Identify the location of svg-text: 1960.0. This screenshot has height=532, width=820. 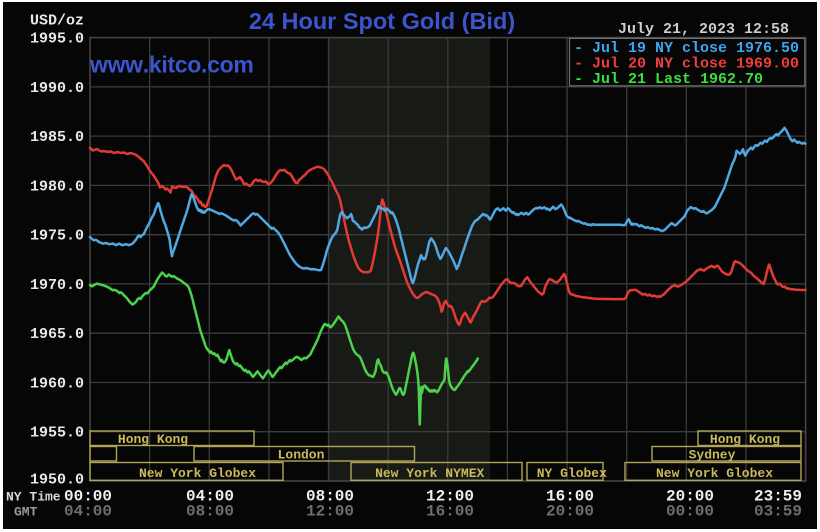
(57, 383).